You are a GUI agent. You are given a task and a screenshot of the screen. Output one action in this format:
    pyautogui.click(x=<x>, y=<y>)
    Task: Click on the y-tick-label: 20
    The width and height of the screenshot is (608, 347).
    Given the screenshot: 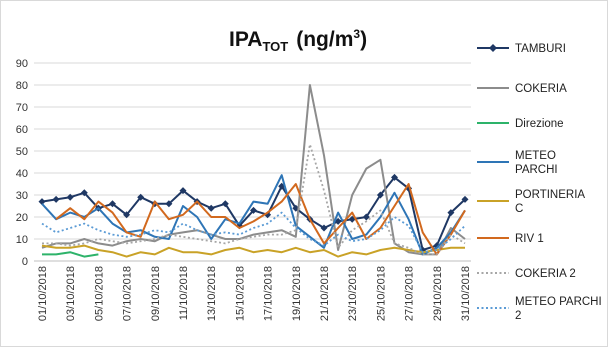 What is the action you would take?
    pyautogui.click(x=22, y=218)
    